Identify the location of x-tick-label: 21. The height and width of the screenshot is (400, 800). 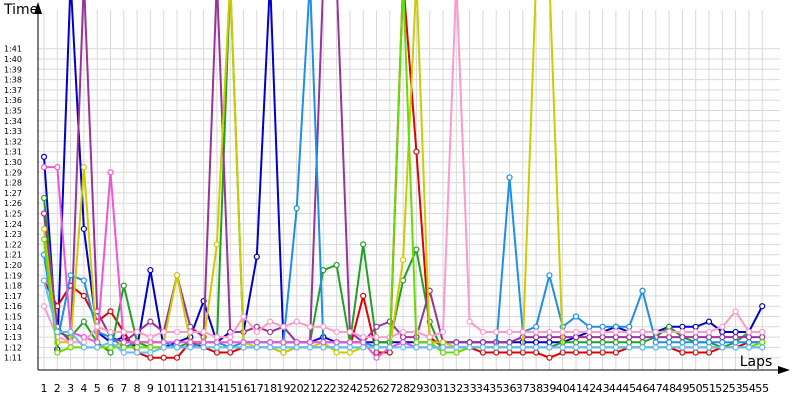
(310, 388).